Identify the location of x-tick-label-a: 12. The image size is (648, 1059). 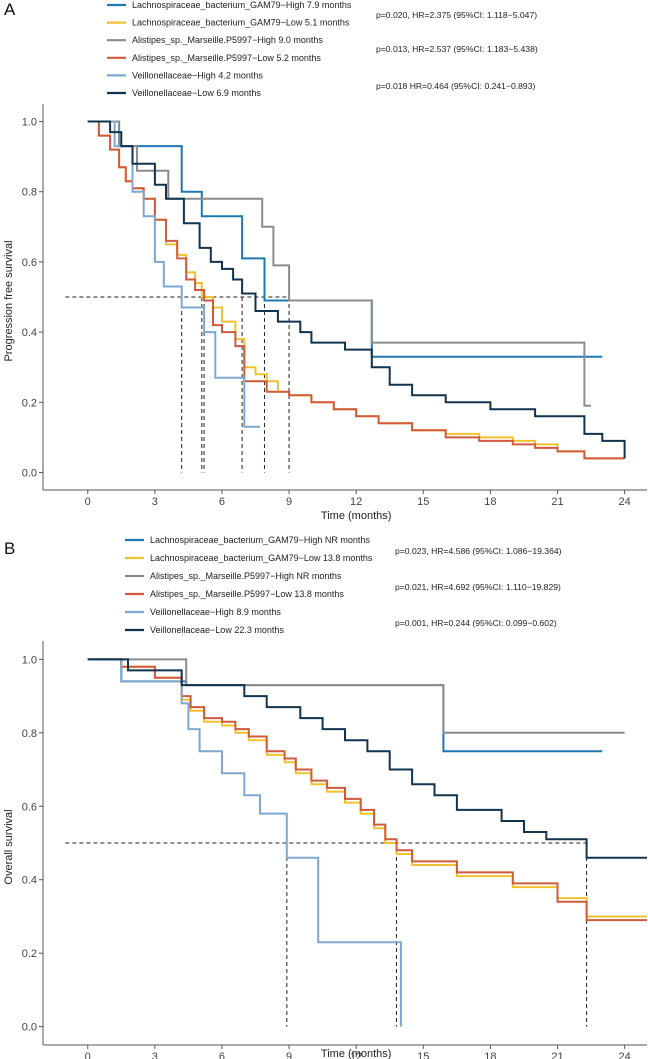
(356, 502).